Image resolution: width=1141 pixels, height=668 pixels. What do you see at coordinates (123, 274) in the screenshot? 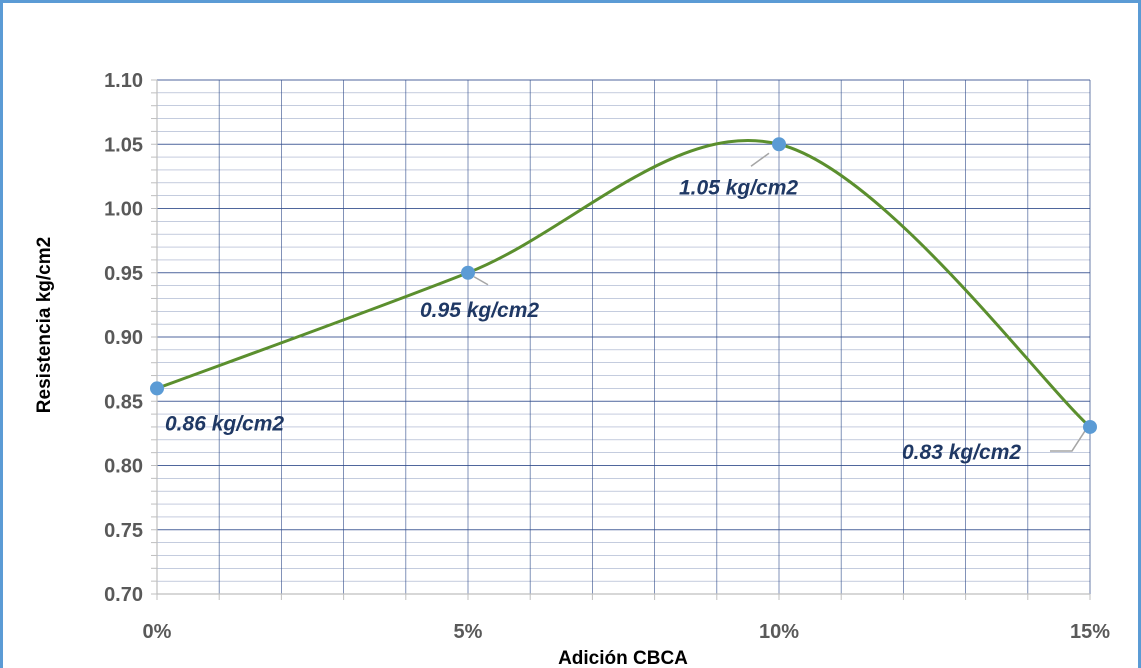
I see `y-tick-label: 0.95` at bounding box center [123, 274].